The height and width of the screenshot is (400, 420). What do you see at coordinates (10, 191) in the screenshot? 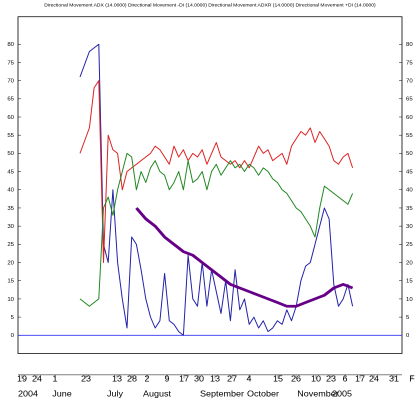
I see `y-tick-label-left: 40` at bounding box center [10, 191].